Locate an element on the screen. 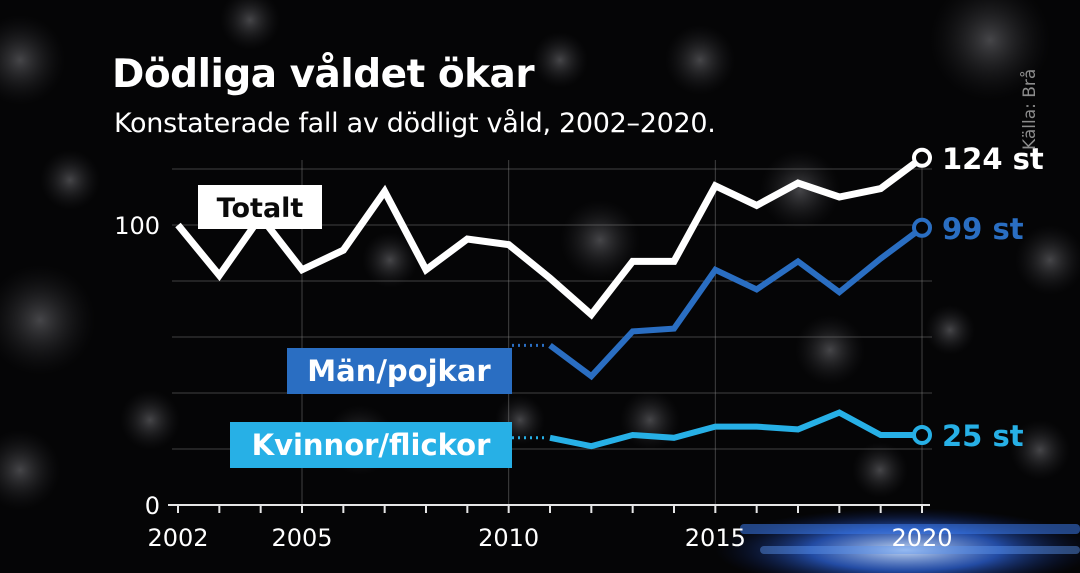 The width and height of the screenshot is (1080, 573). men-series-label: Män/pojkar is located at coordinates (399, 371).